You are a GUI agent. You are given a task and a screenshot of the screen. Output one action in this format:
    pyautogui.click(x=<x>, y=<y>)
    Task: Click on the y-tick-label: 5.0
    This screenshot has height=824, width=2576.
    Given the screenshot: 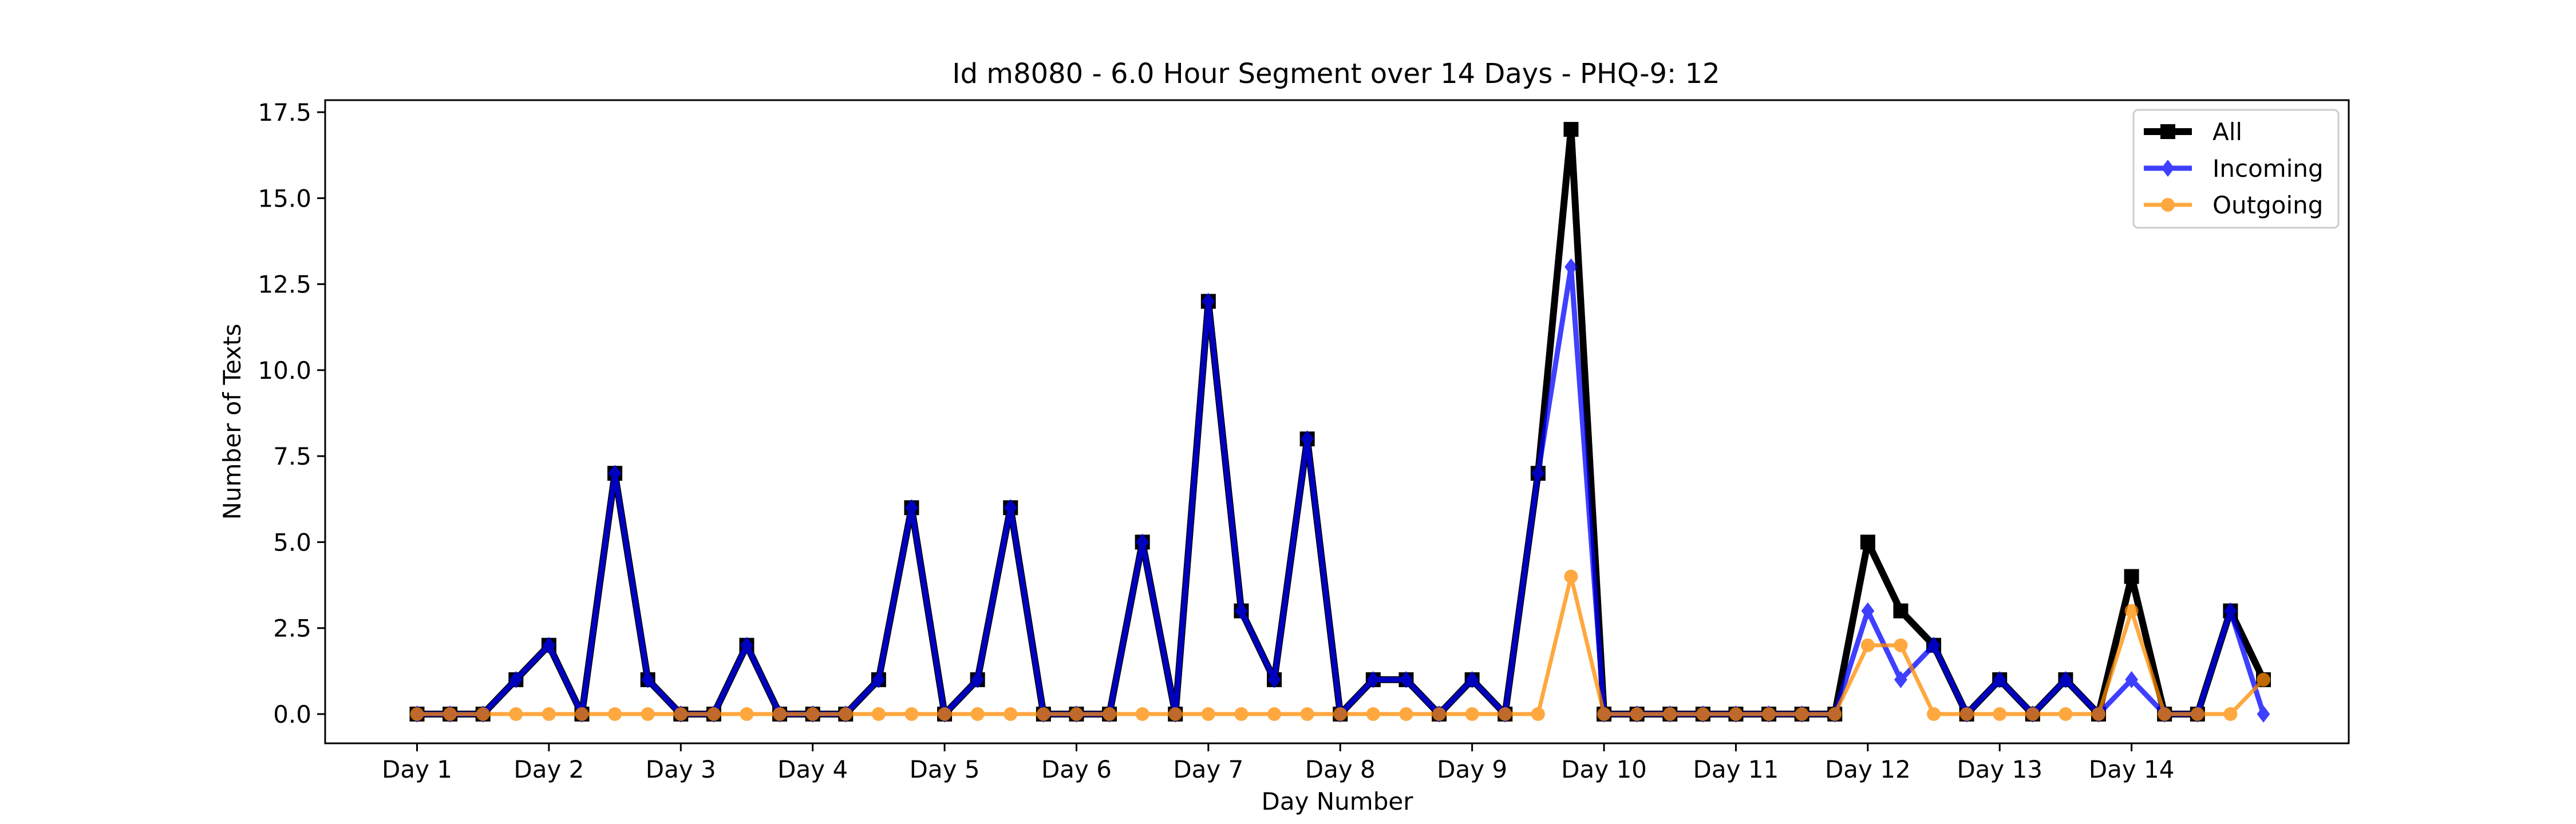 What is the action you would take?
    pyautogui.click(x=292, y=542)
    